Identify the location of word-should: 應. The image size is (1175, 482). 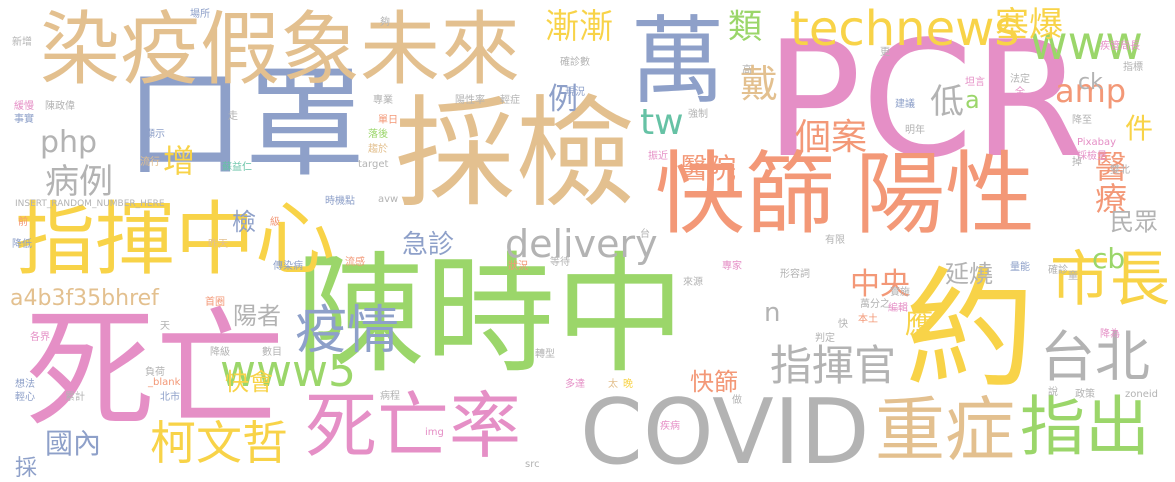
(919, 323).